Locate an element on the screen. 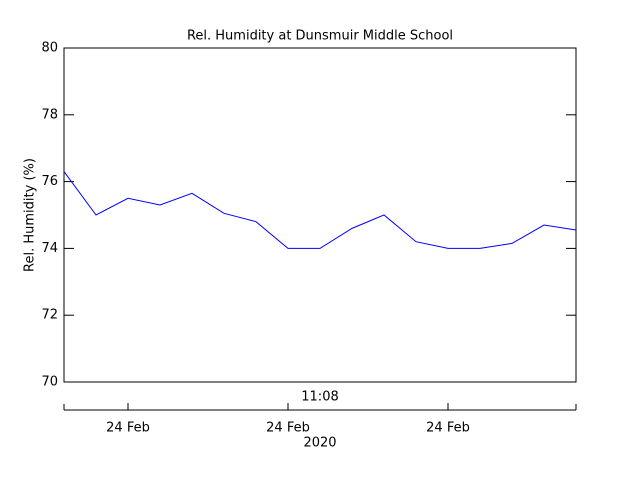 Image resolution: width=640 pixels, height=480 pixels. y-tick-label: 74 is located at coordinates (49, 248).